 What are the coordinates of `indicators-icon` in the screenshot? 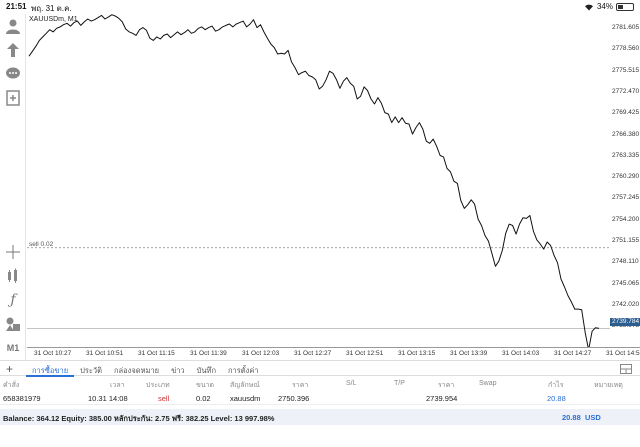 It's located at (13, 276).